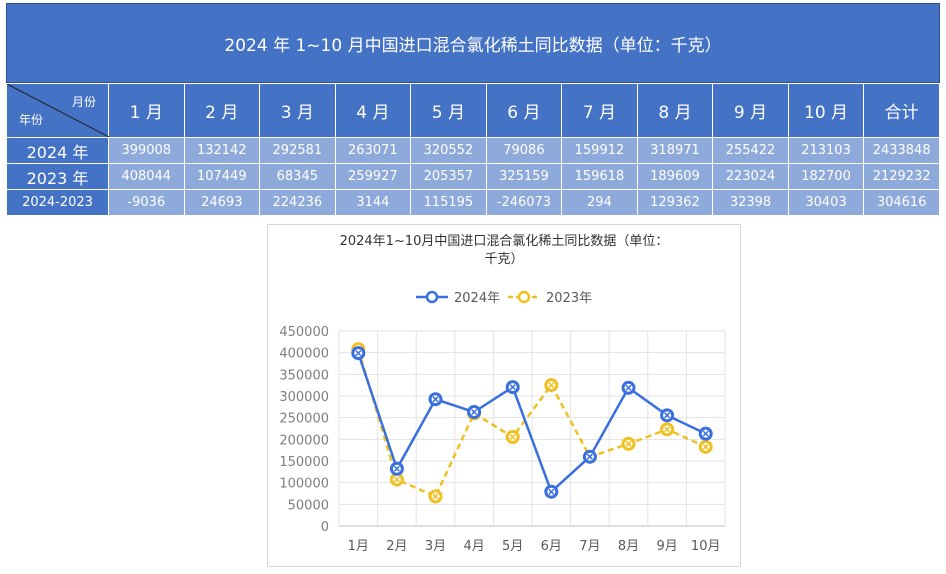 Image resolution: width=946 pixels, height=574 pixels. I want to click on header-cell: 1 月, so click(146, 110).